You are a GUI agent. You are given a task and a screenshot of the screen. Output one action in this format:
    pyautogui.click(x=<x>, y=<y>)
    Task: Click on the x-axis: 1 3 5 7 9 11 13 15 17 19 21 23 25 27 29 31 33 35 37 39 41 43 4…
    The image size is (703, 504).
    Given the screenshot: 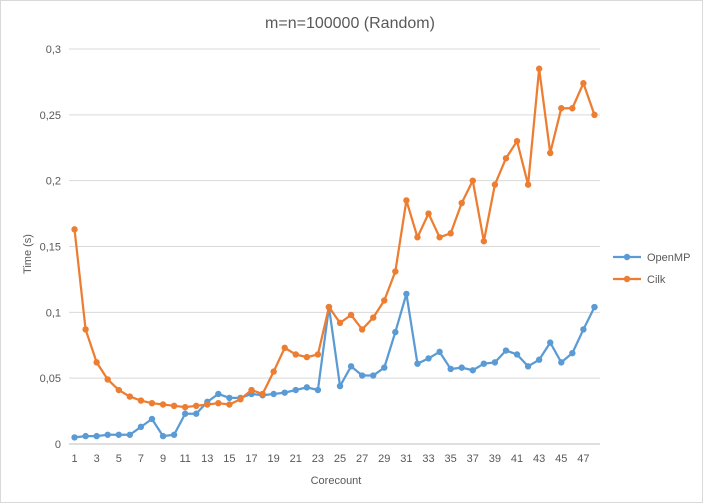 What is the action you would take?
    pyautogui.click(x=334, y=454)
    